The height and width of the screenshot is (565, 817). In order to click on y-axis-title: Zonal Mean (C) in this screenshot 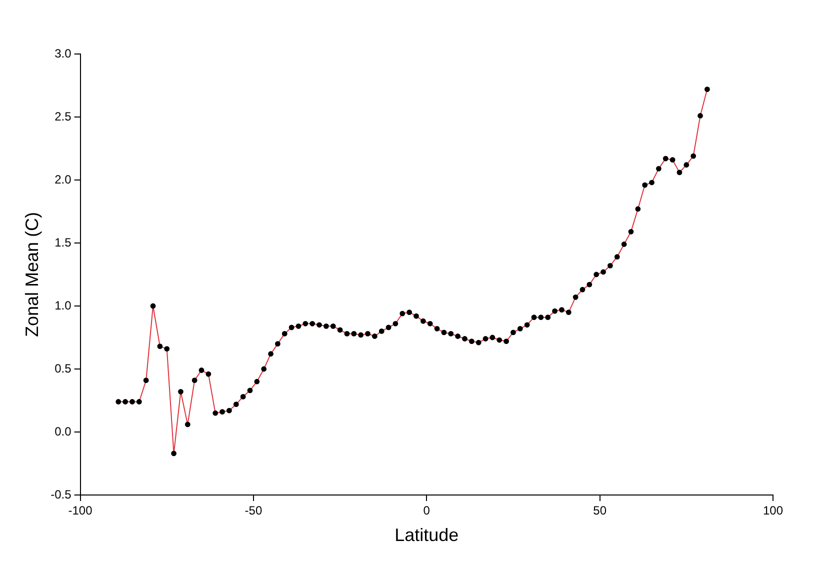, I will do `click(32, 275)`.